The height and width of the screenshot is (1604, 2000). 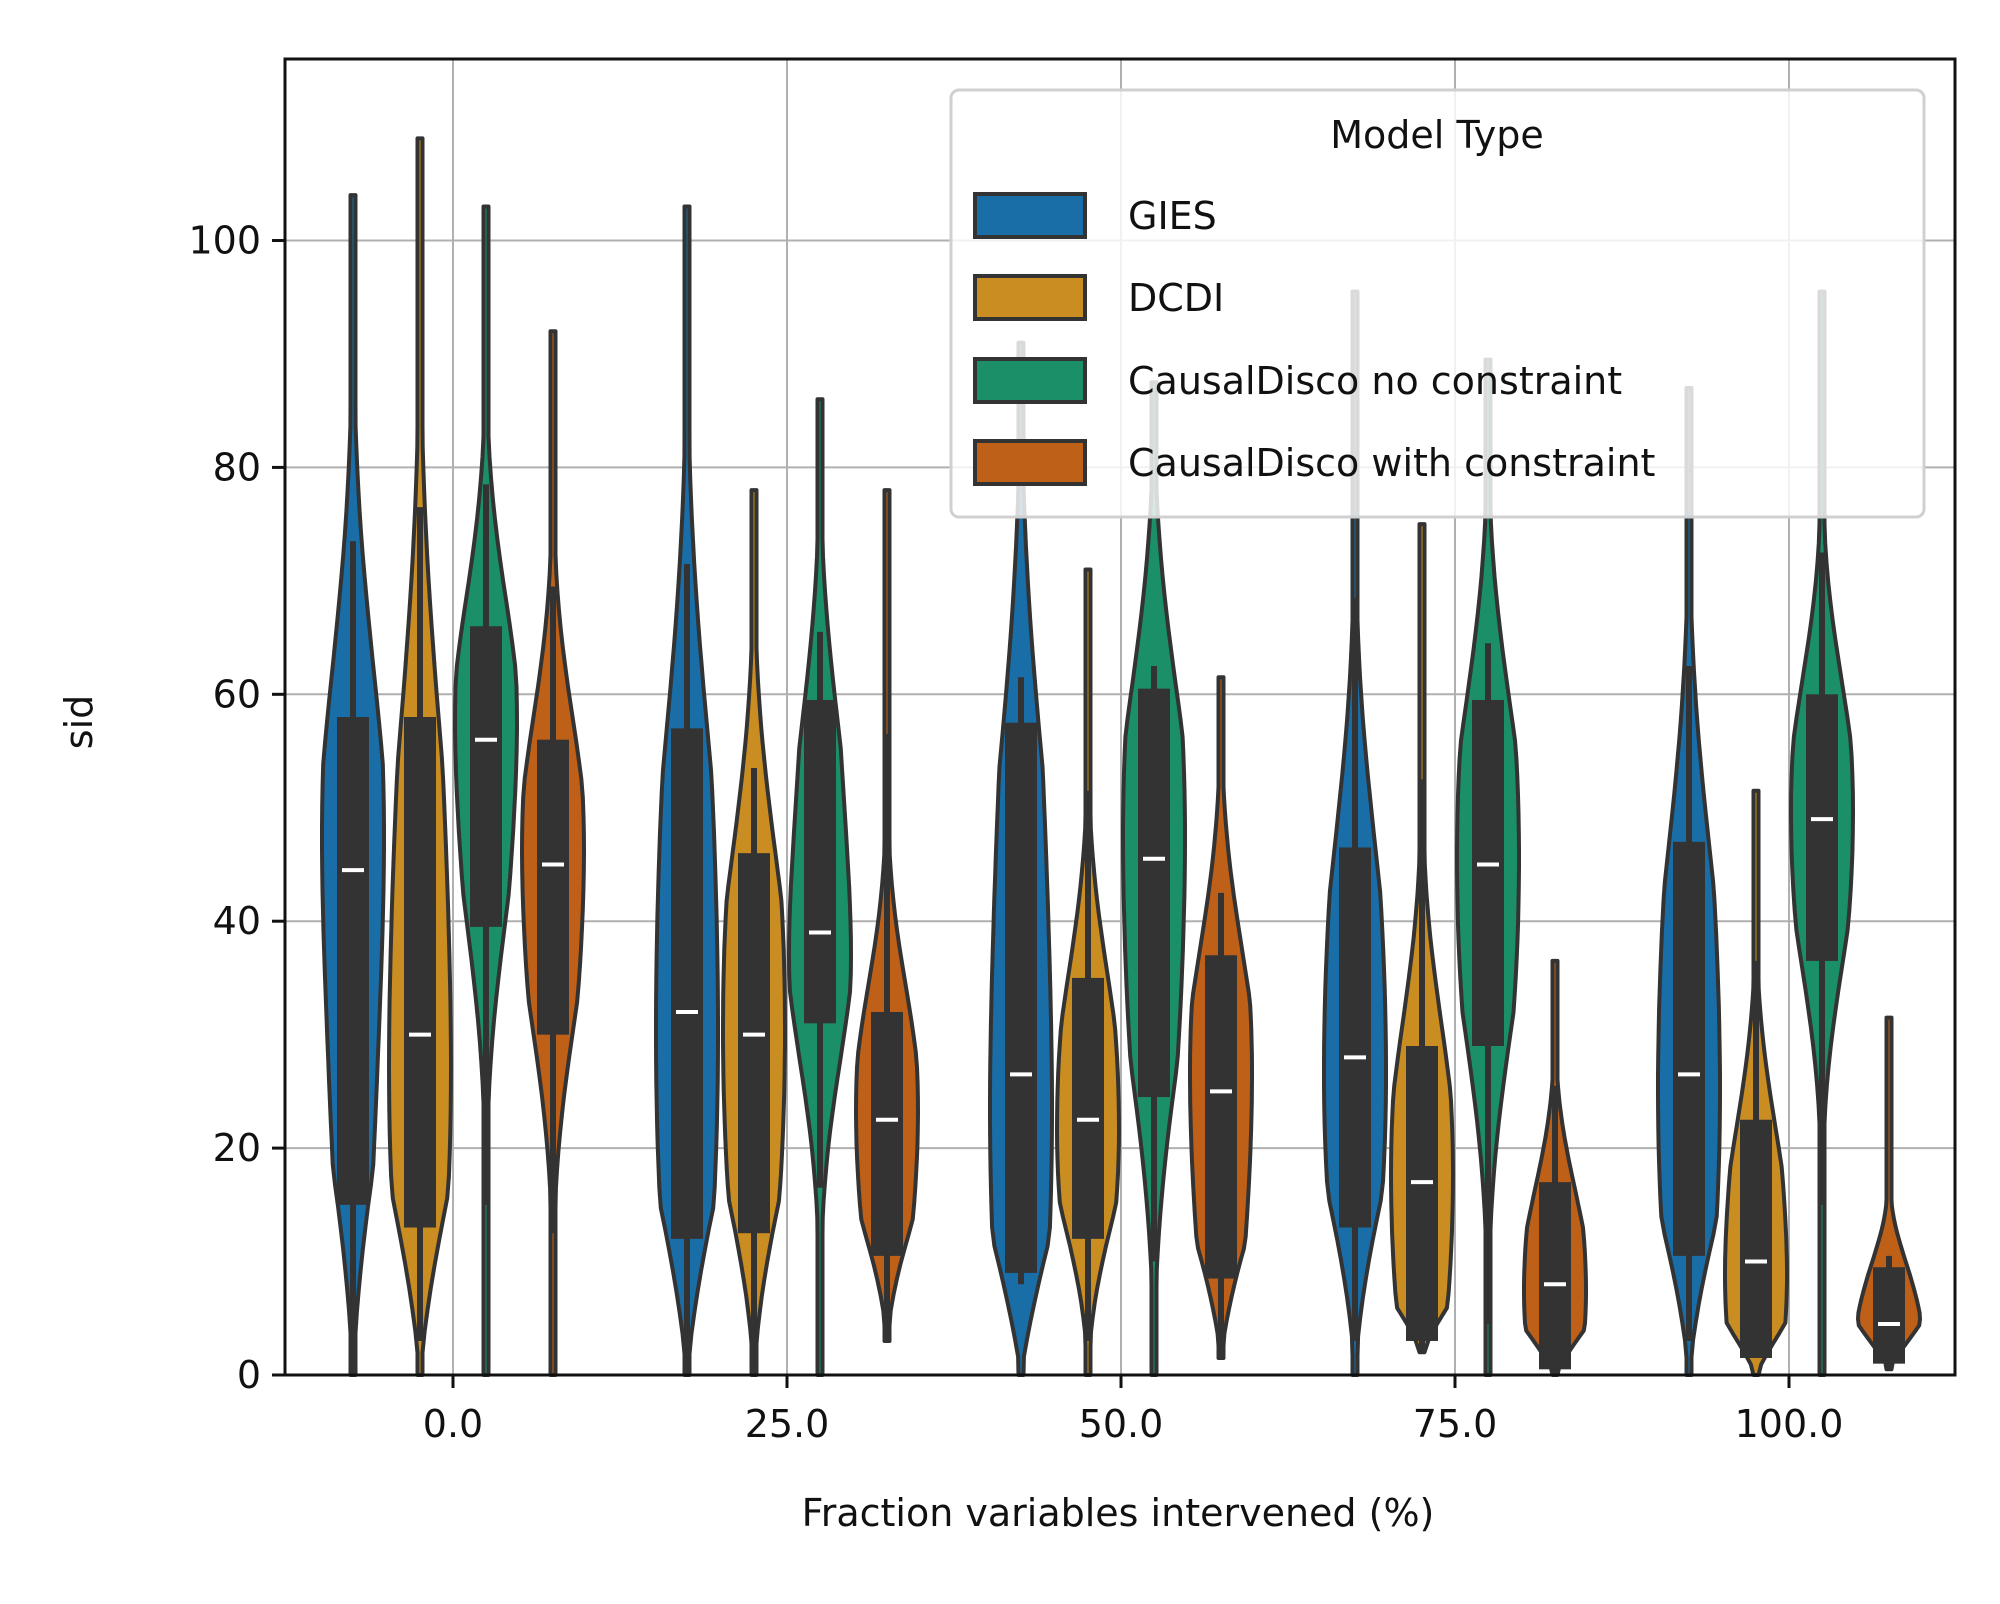 What do you see at coordinates (1375, 381) in the screenshot?
I see `legend-label-causaldisco-no-constraint: CausalDisco no constraint` at bounding box center [1375, 381].